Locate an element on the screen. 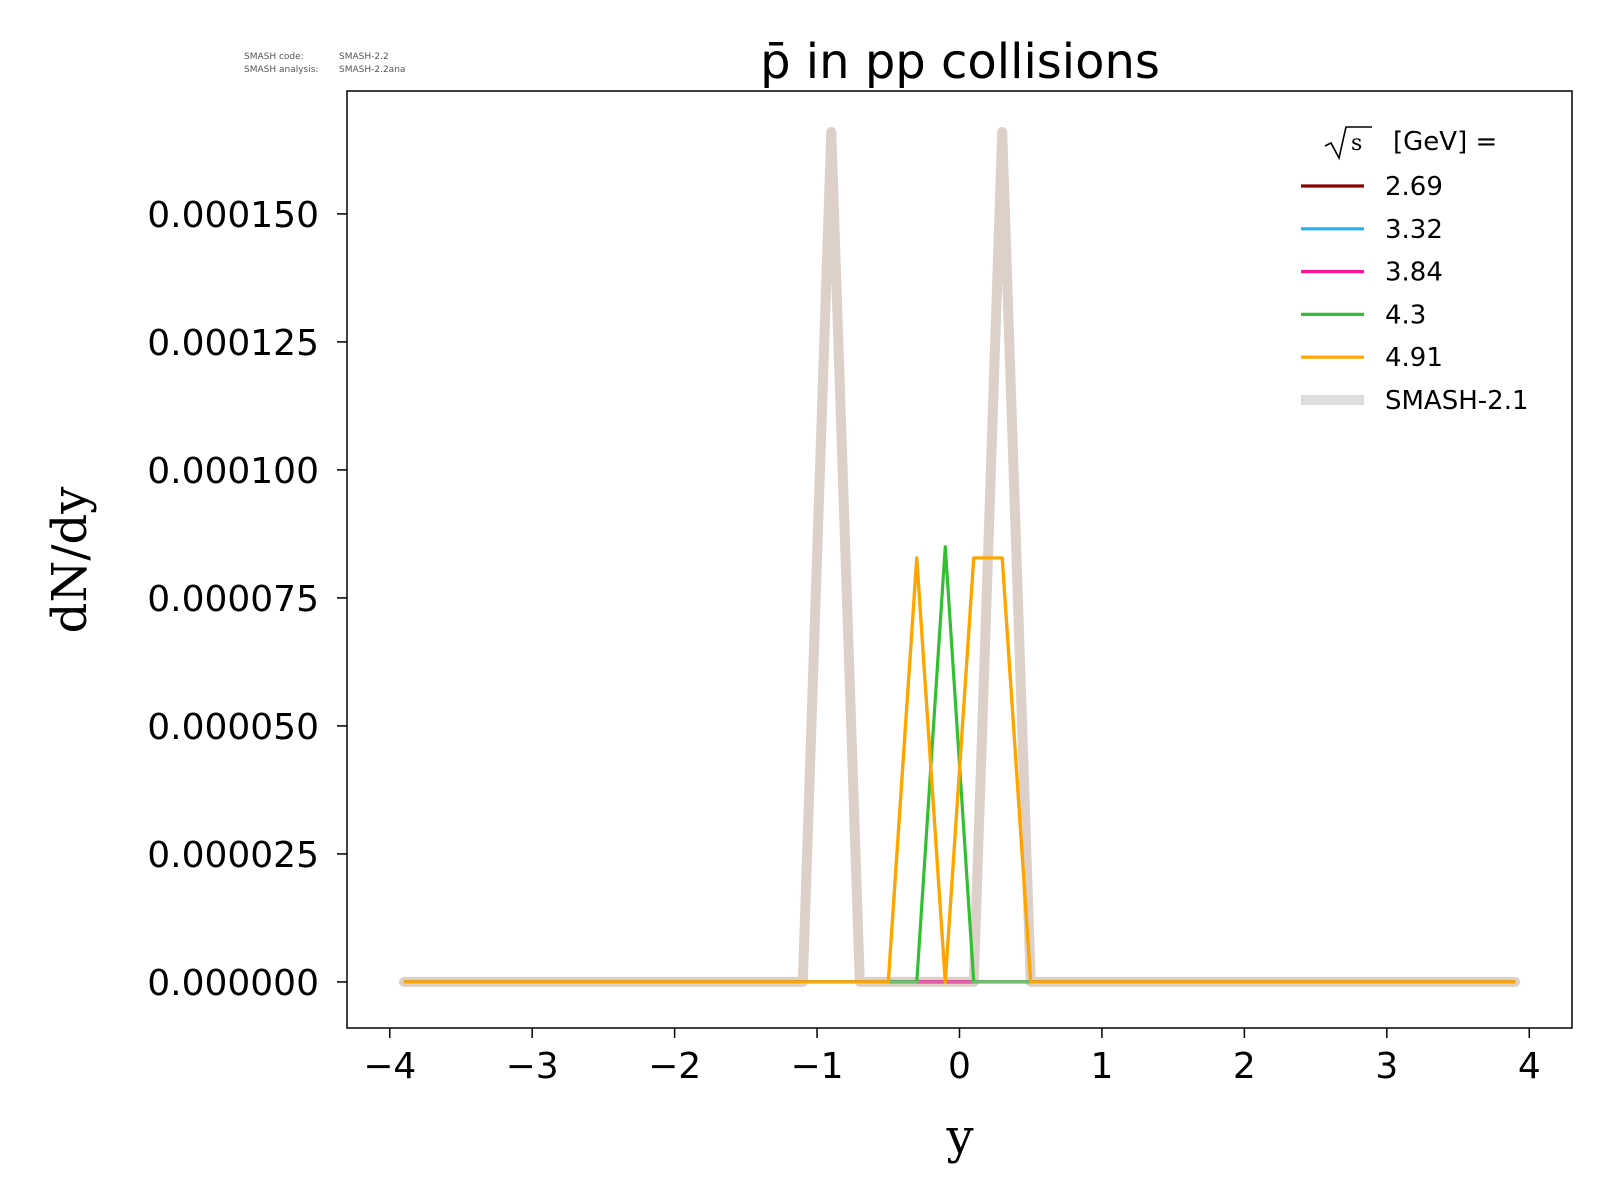  y-tick-label: 0.000100 is located at coordinates (233, 471).